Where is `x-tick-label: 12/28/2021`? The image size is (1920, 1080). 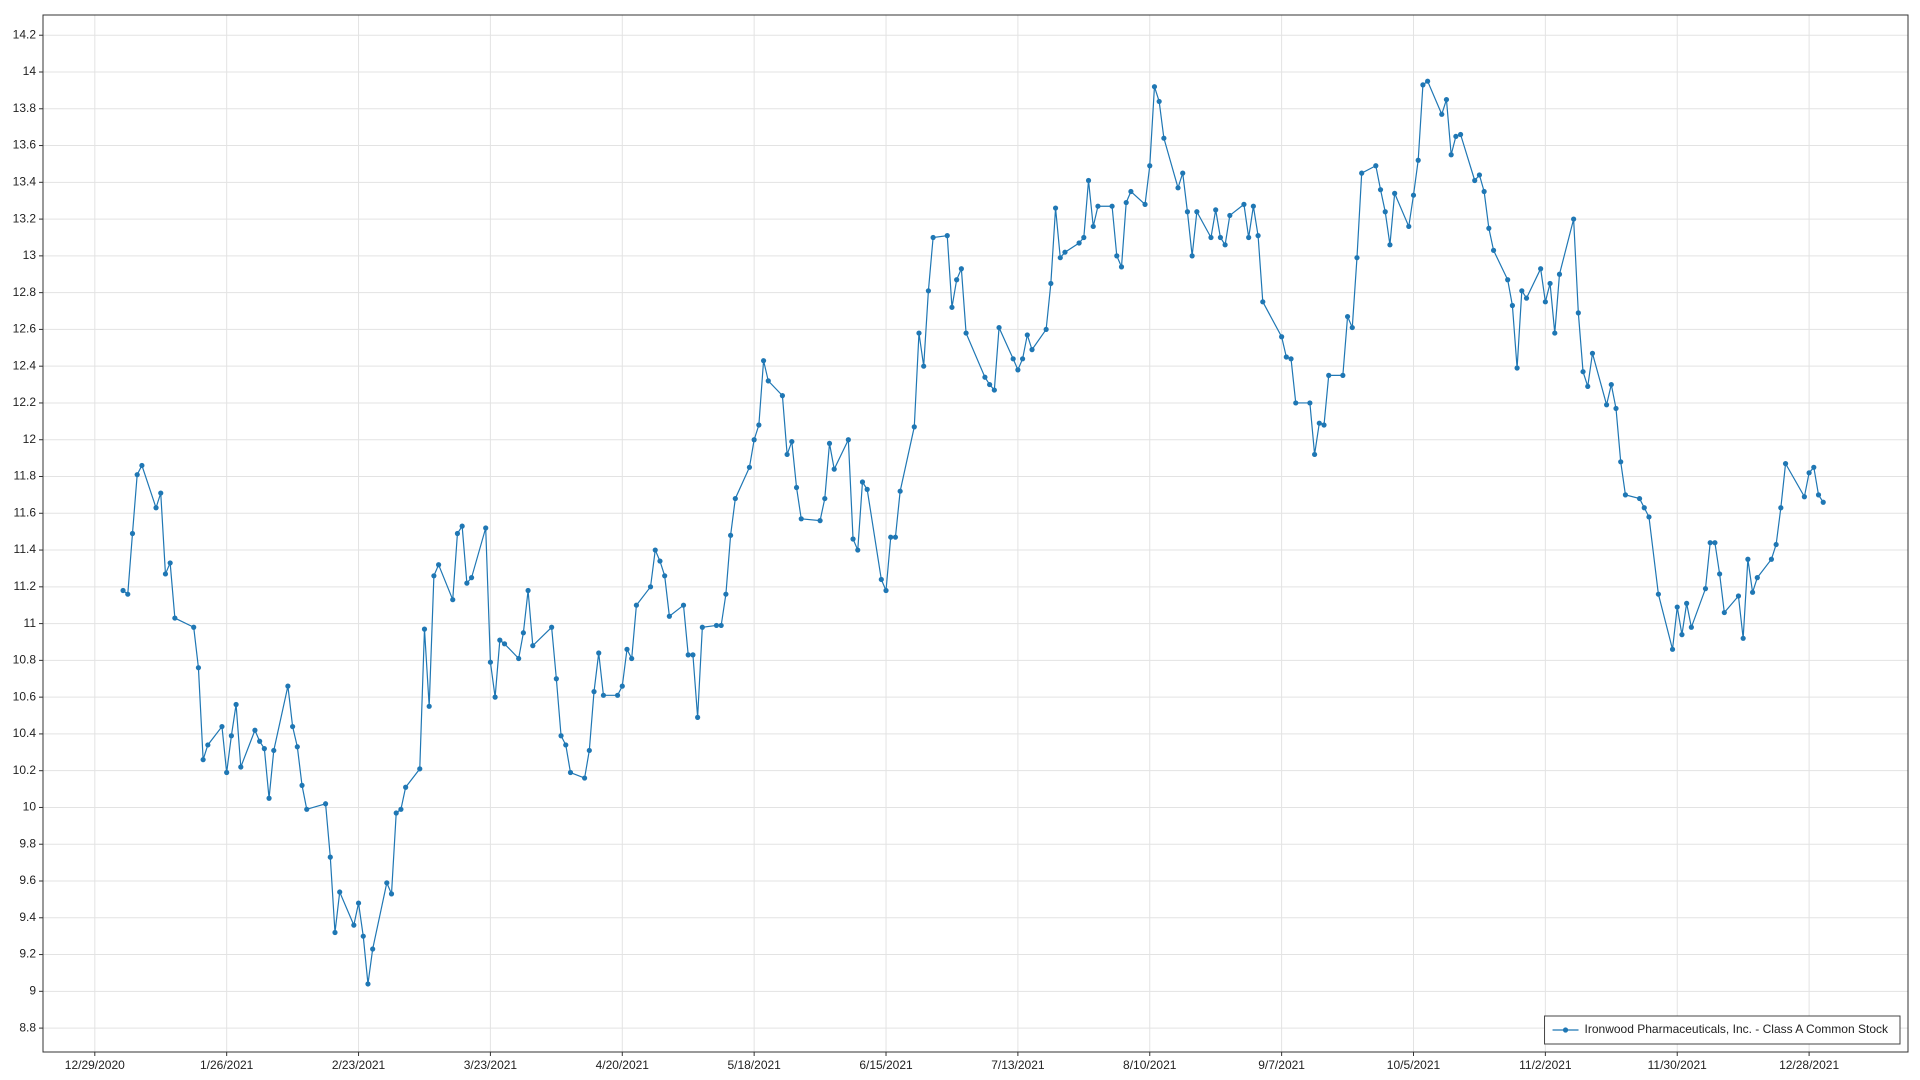
x-tick-label: 12/28/2021 is located at coordinates (1809, 1065).